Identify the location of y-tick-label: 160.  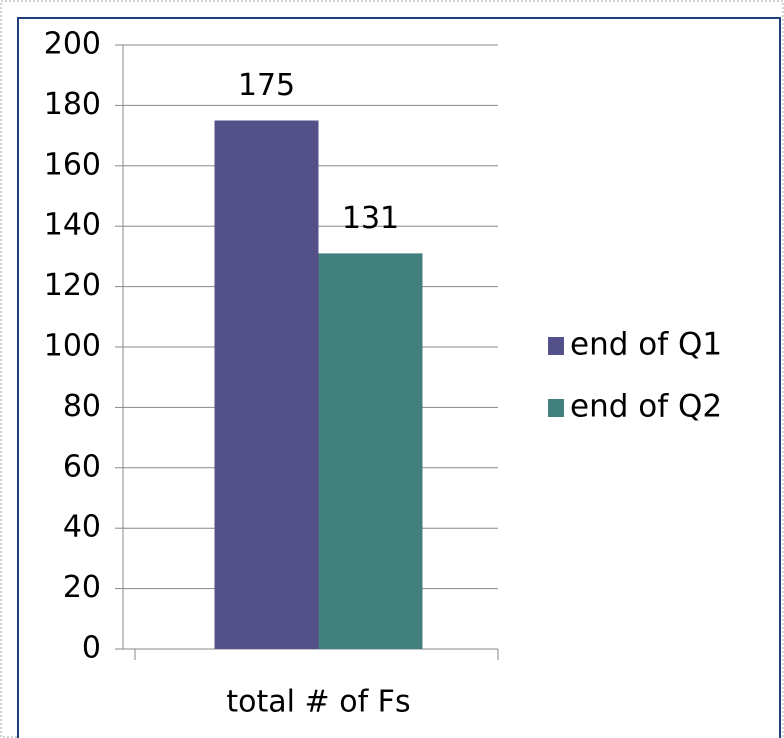
(72, 164).